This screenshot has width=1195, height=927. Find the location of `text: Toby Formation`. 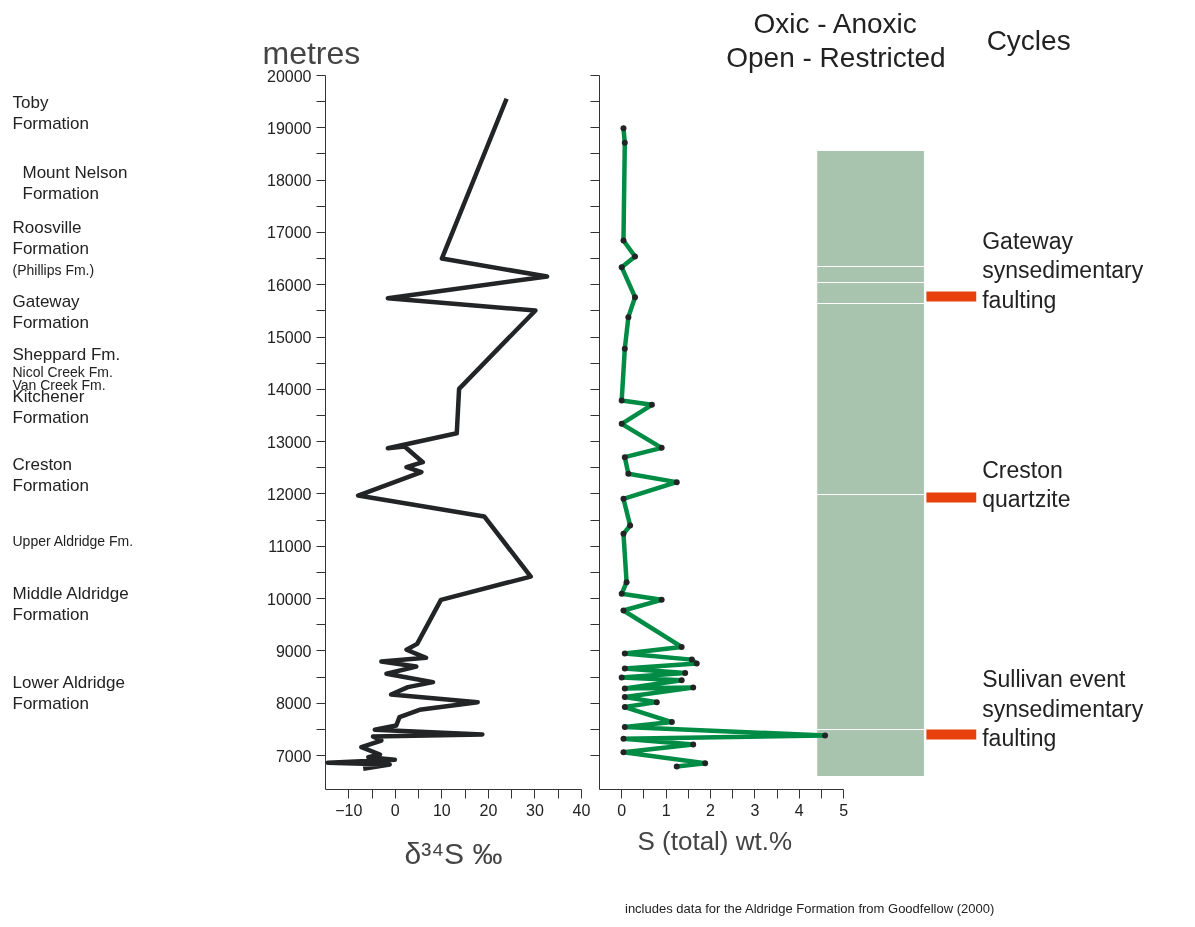

text: Toby Formation is located at coordinates (51, 113).